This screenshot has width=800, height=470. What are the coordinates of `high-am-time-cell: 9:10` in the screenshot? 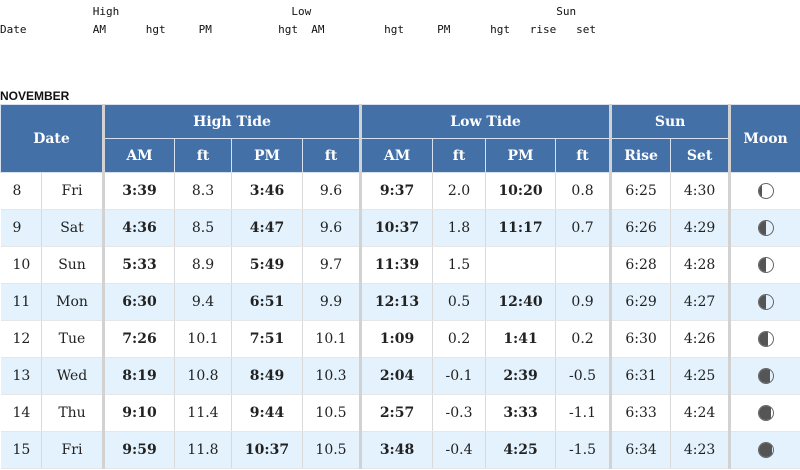 It's located at (139, 413).